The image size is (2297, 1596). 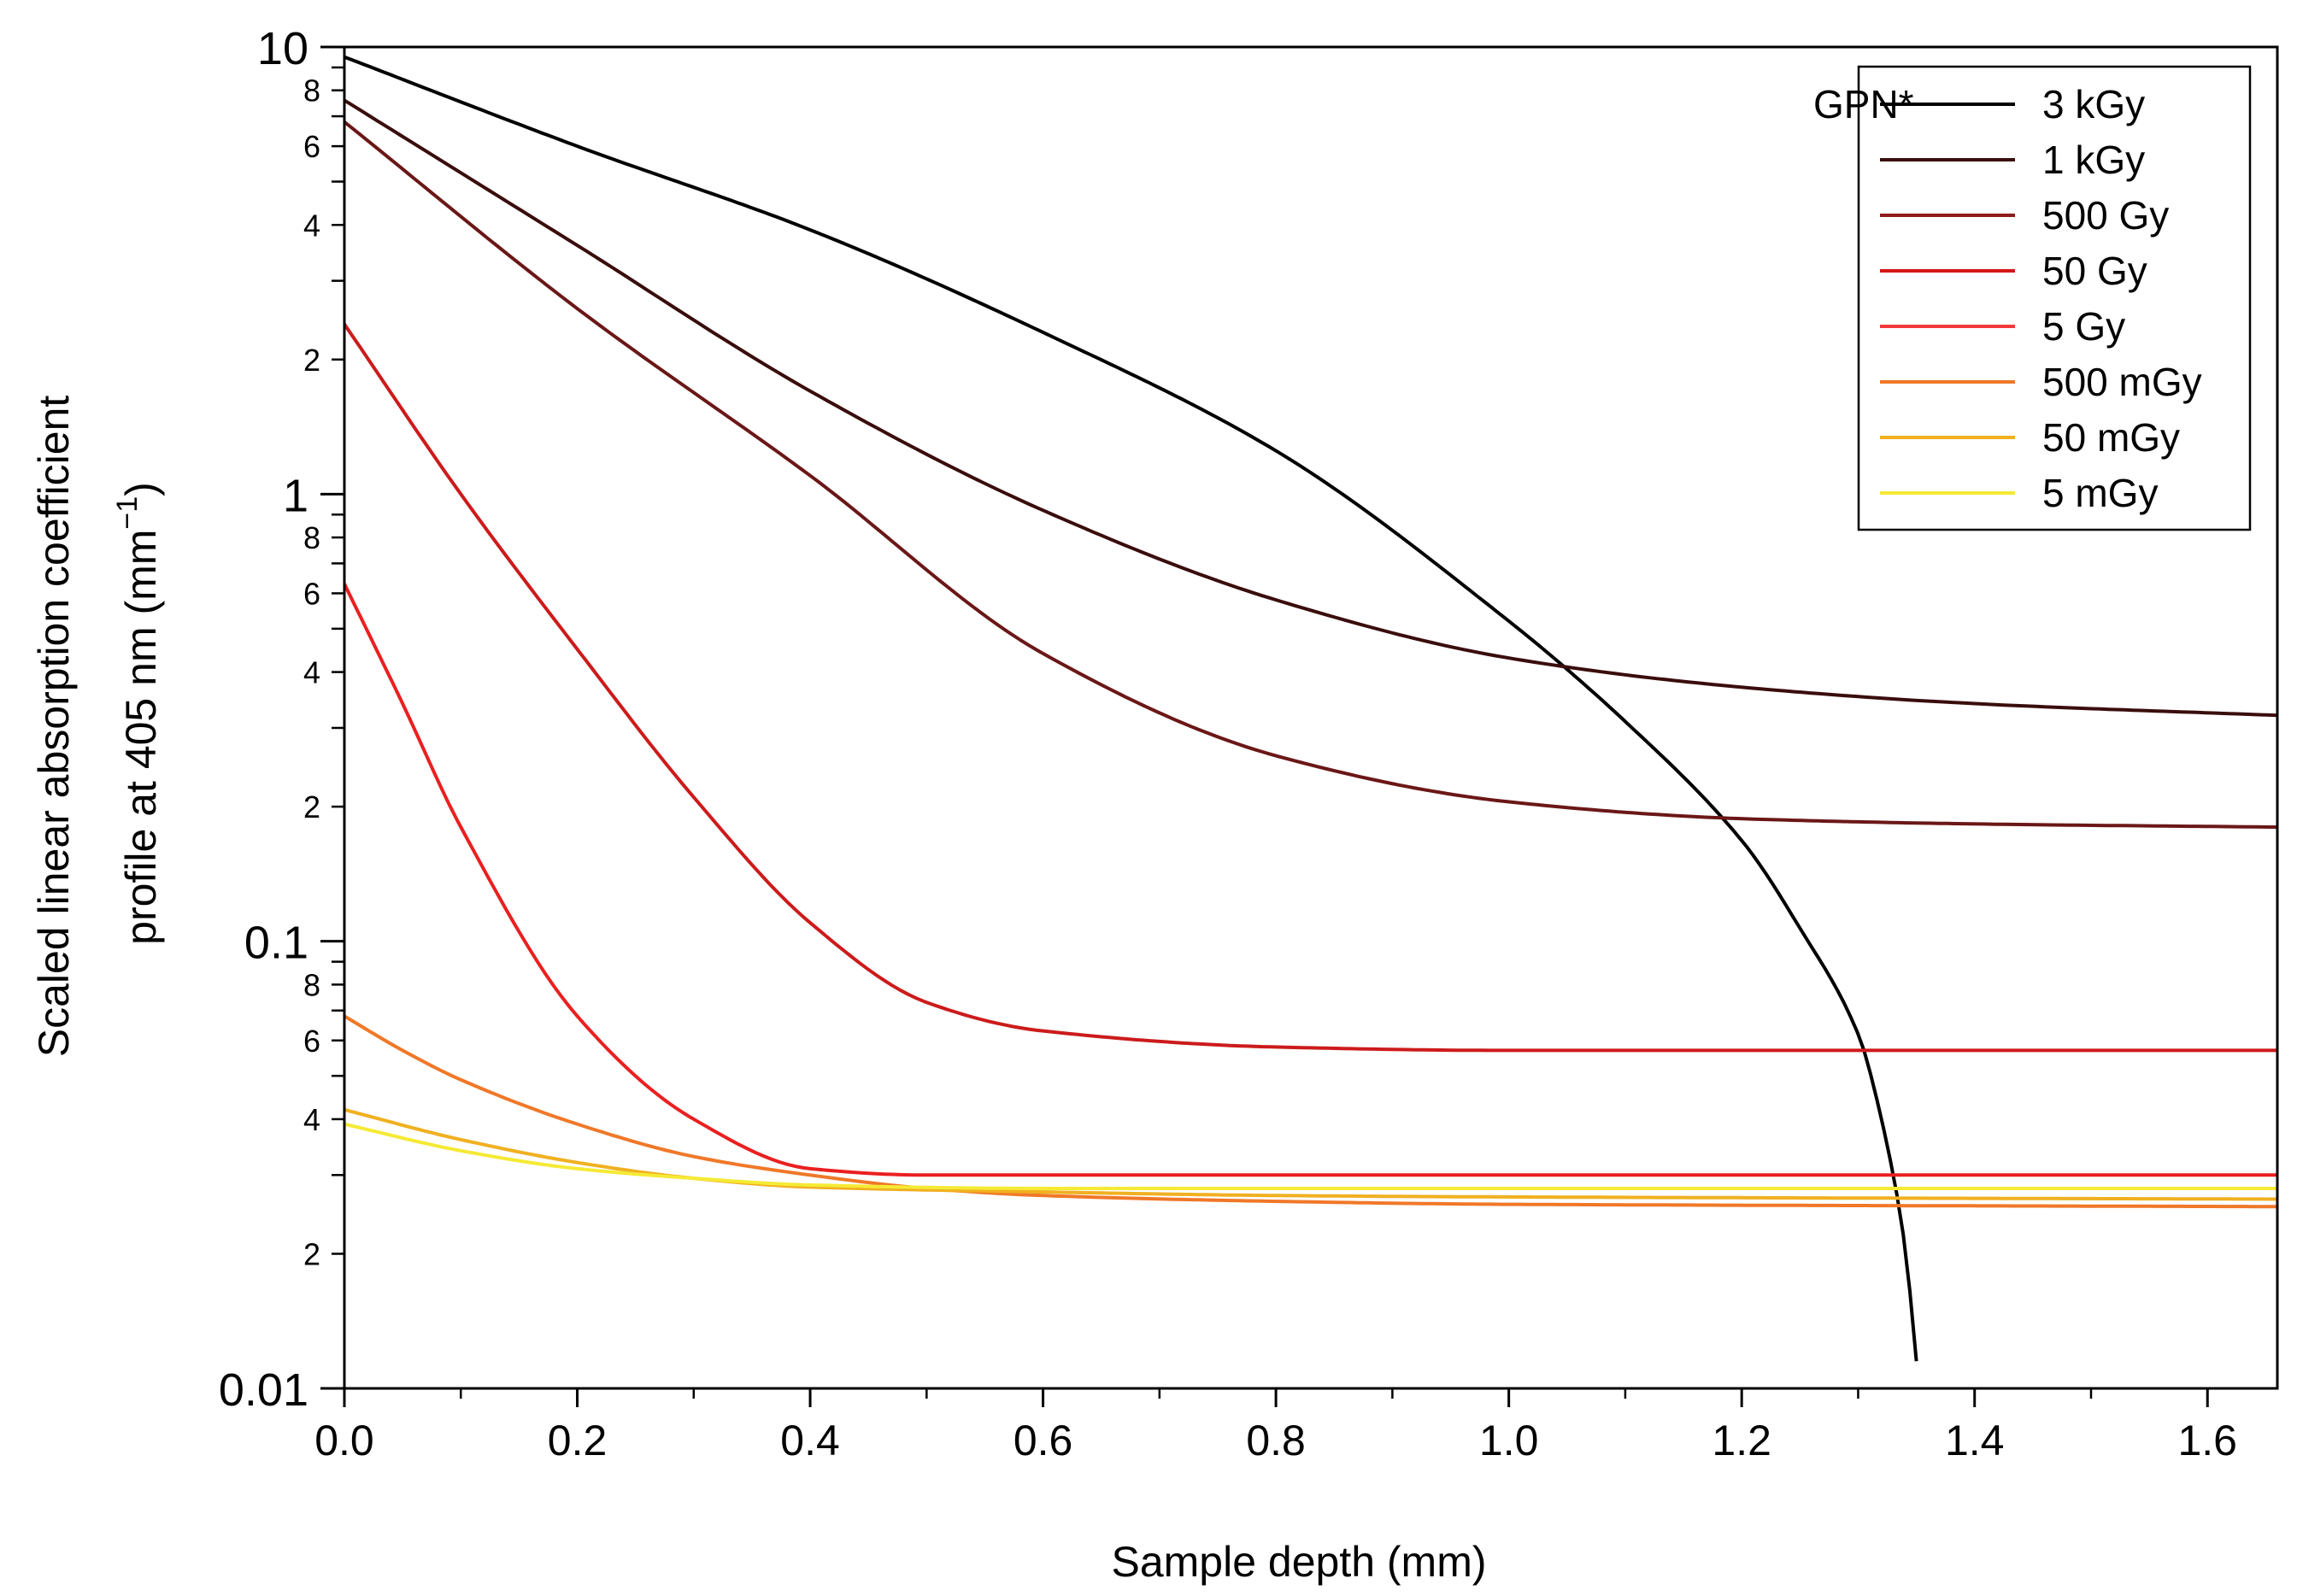 What do you see at coordinates (263, 1390) in the screenshot?
I see `y-major-label: 0.01` at bounding box center [263, 1390].